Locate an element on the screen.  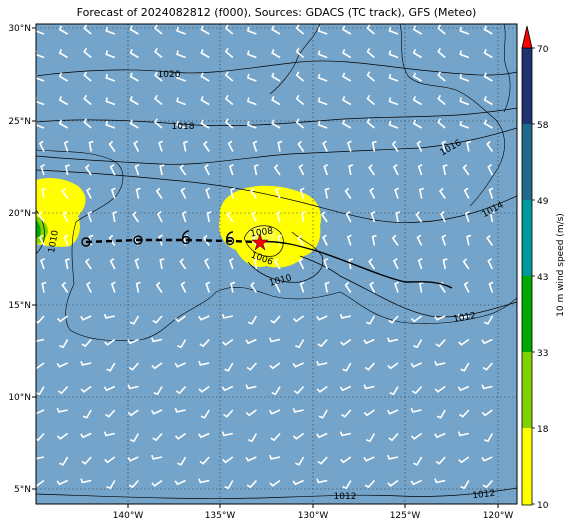
colorbar-tick: 10 is located at coordinates (543, 506).